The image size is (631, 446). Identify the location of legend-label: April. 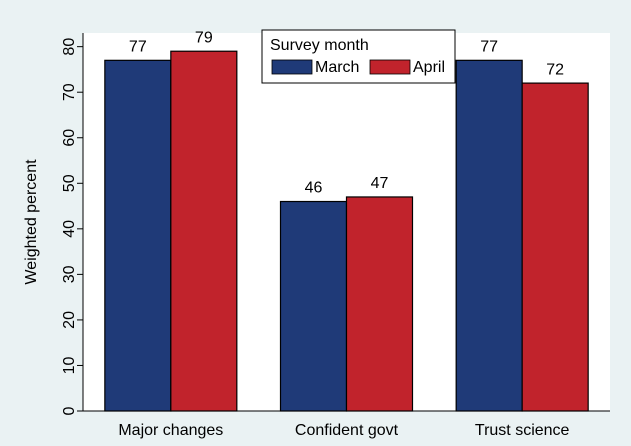
(429, 67).